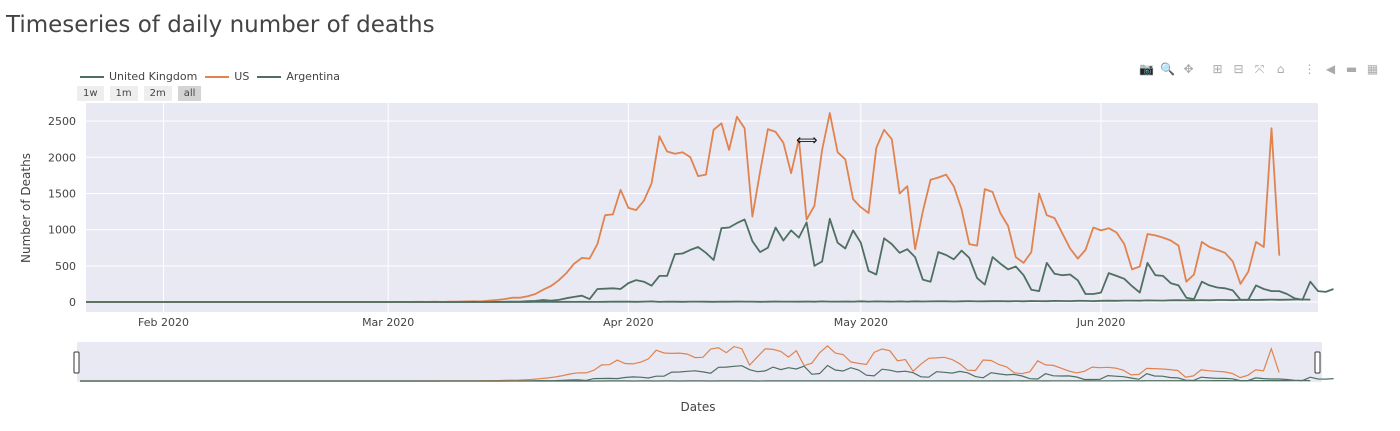 The height and width of the screenshot is (431, 1400). I want to click on rangeslider-left-handle, so click(76, 362).